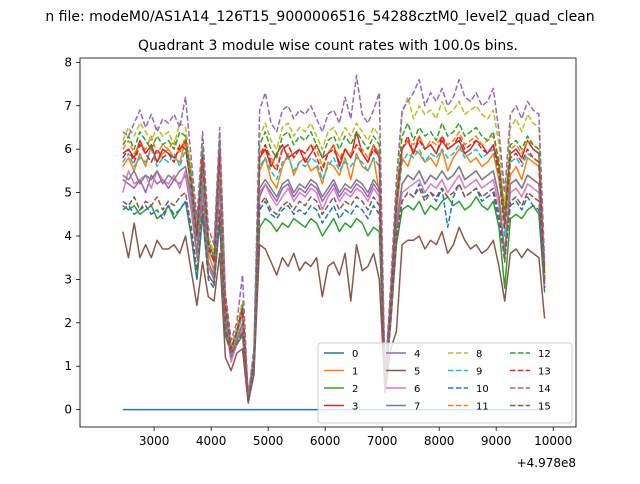  I want to click on legend-label-12: 12, so click(544, 354).